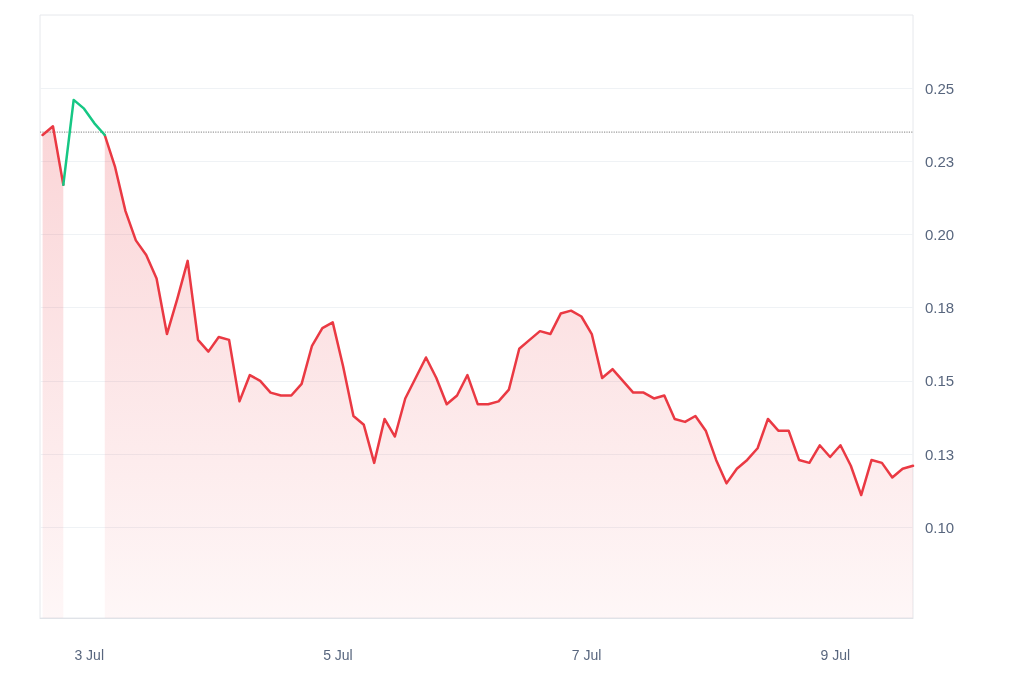 The width and height of the screenshot is (1024, 683). What do you see at coordinates (338, 655) in the screenshot?
I see `x-tick-label: 5 Jul` at bounding box center [338, 655].